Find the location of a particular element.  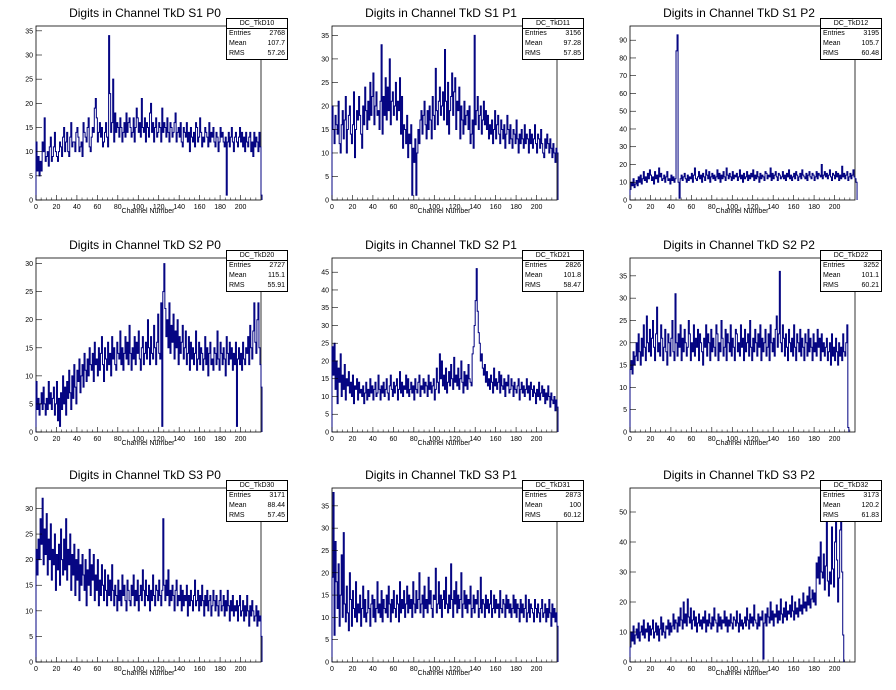

stats-value: 57.85 is located at coordinates (572, 53).